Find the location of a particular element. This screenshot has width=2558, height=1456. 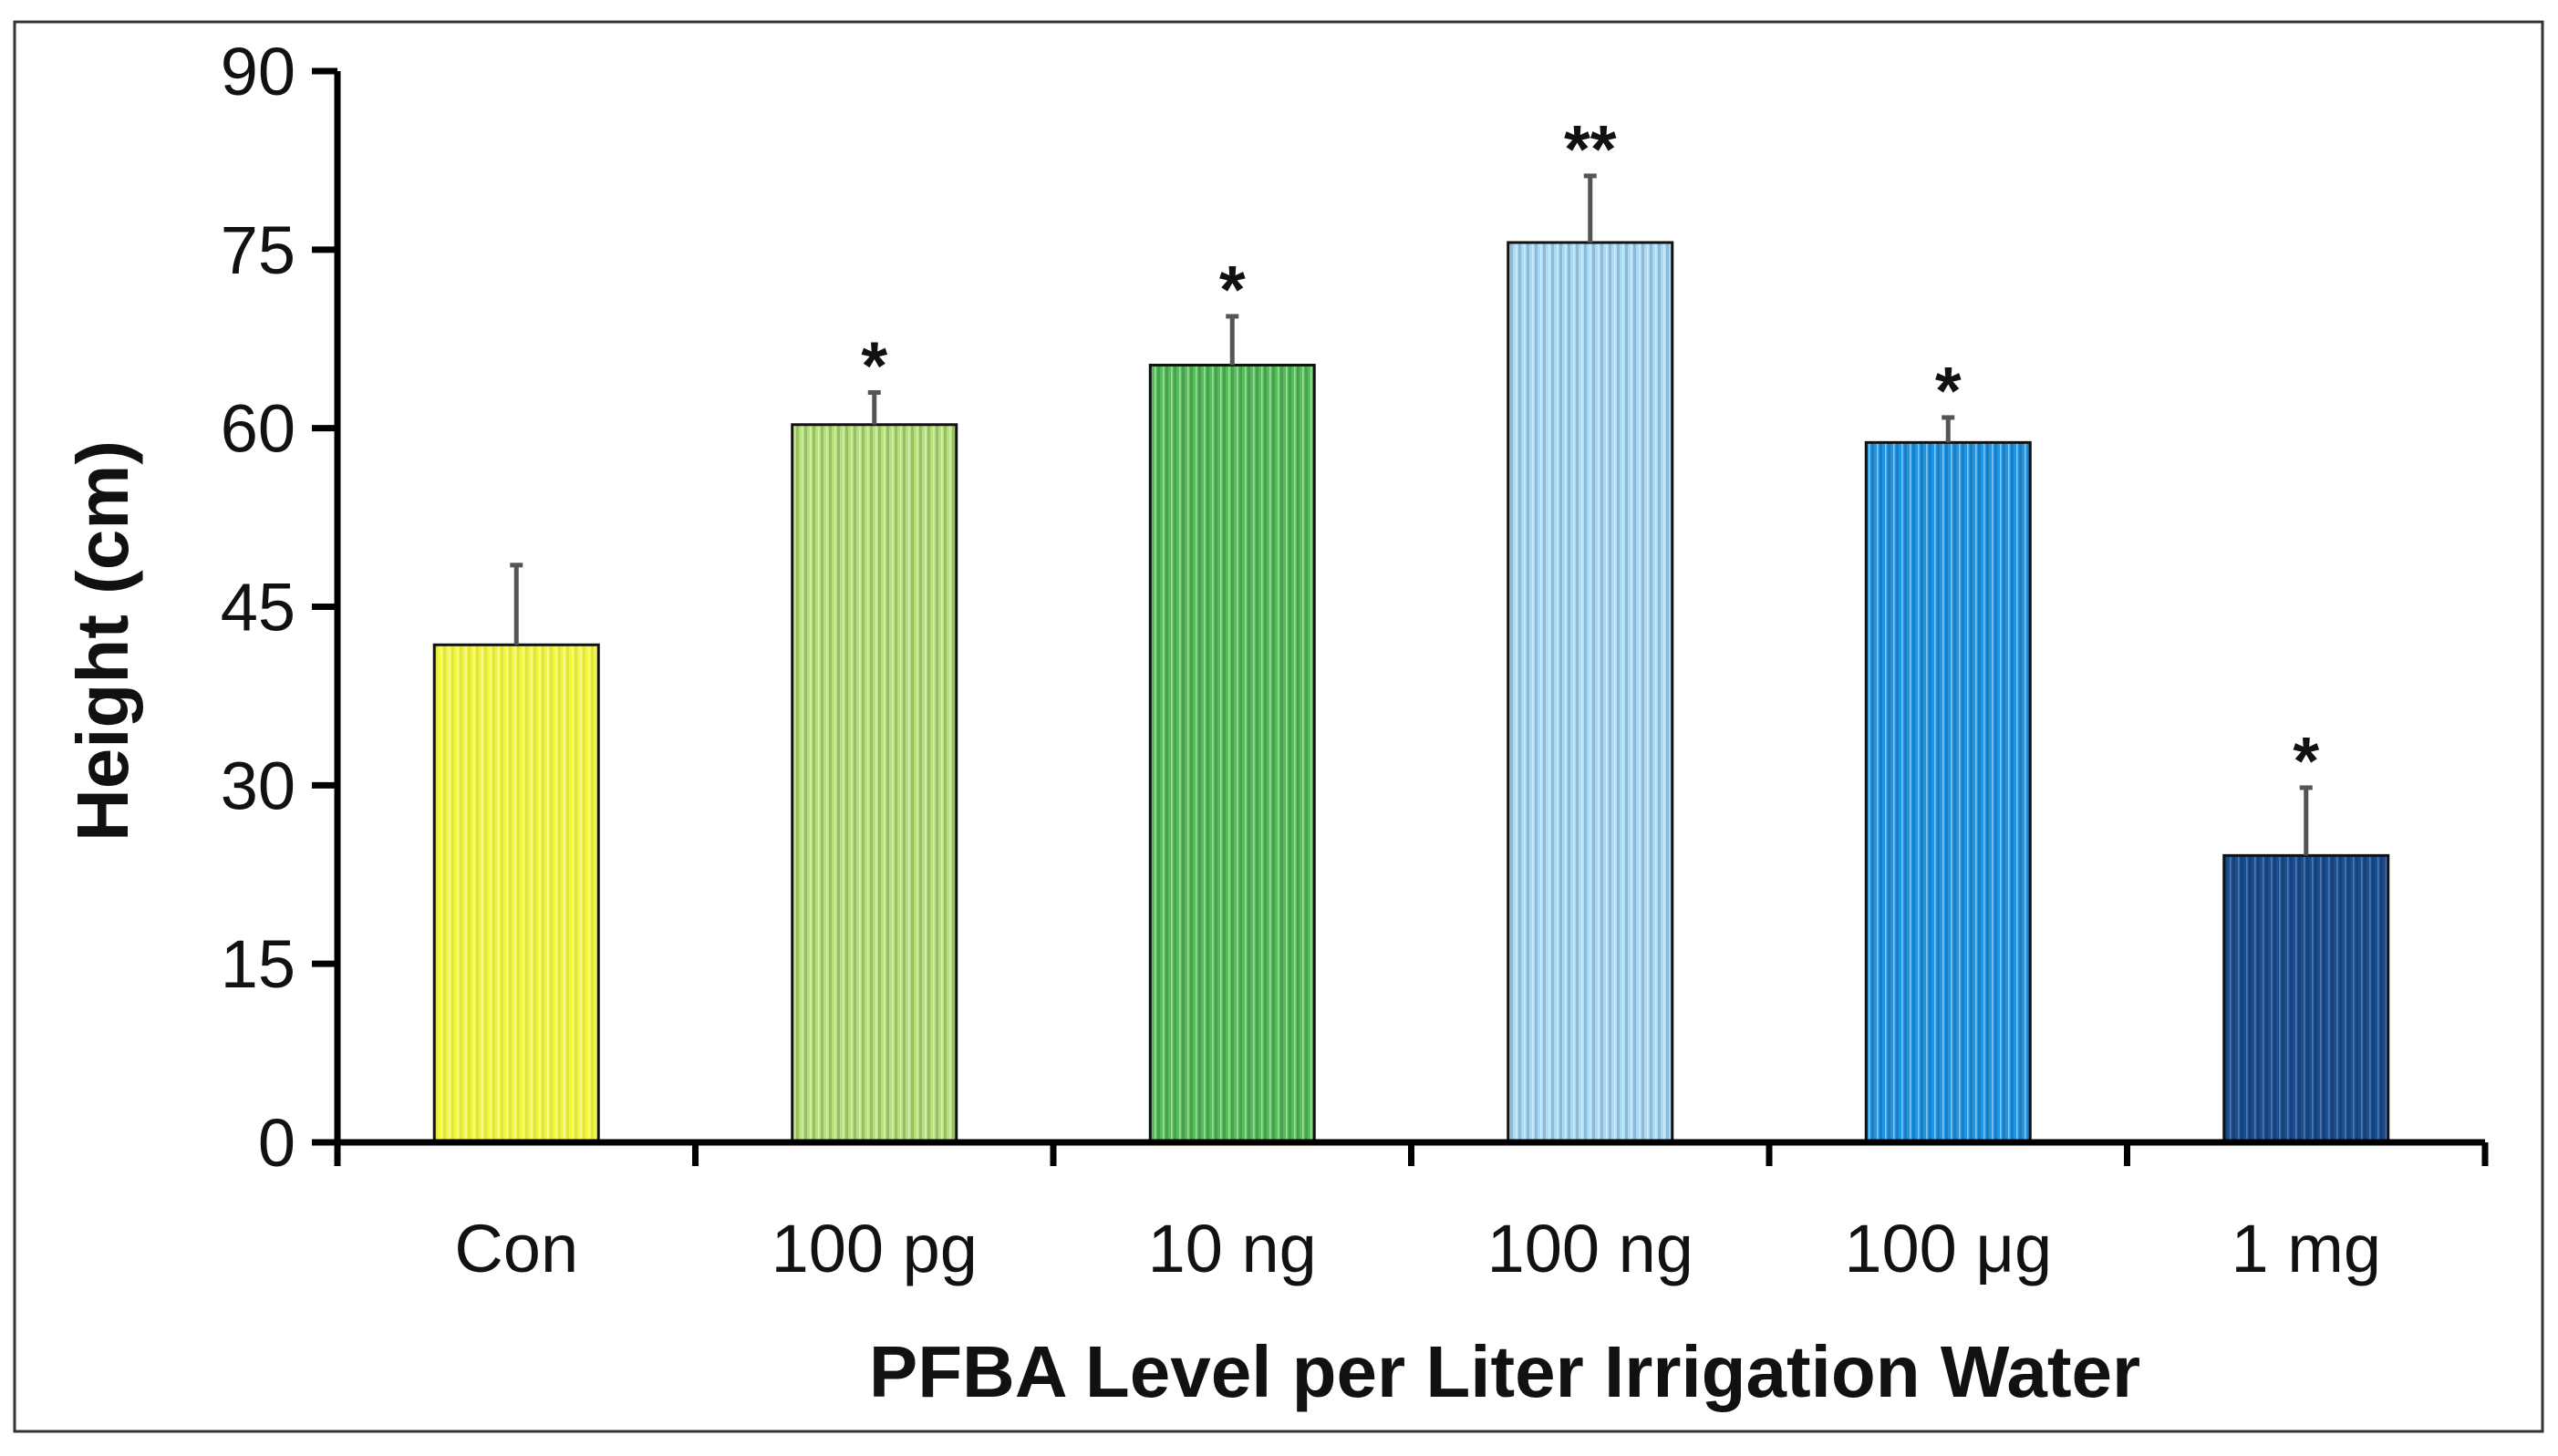

significance-marker-2: * is located at coordinates (874, 366).